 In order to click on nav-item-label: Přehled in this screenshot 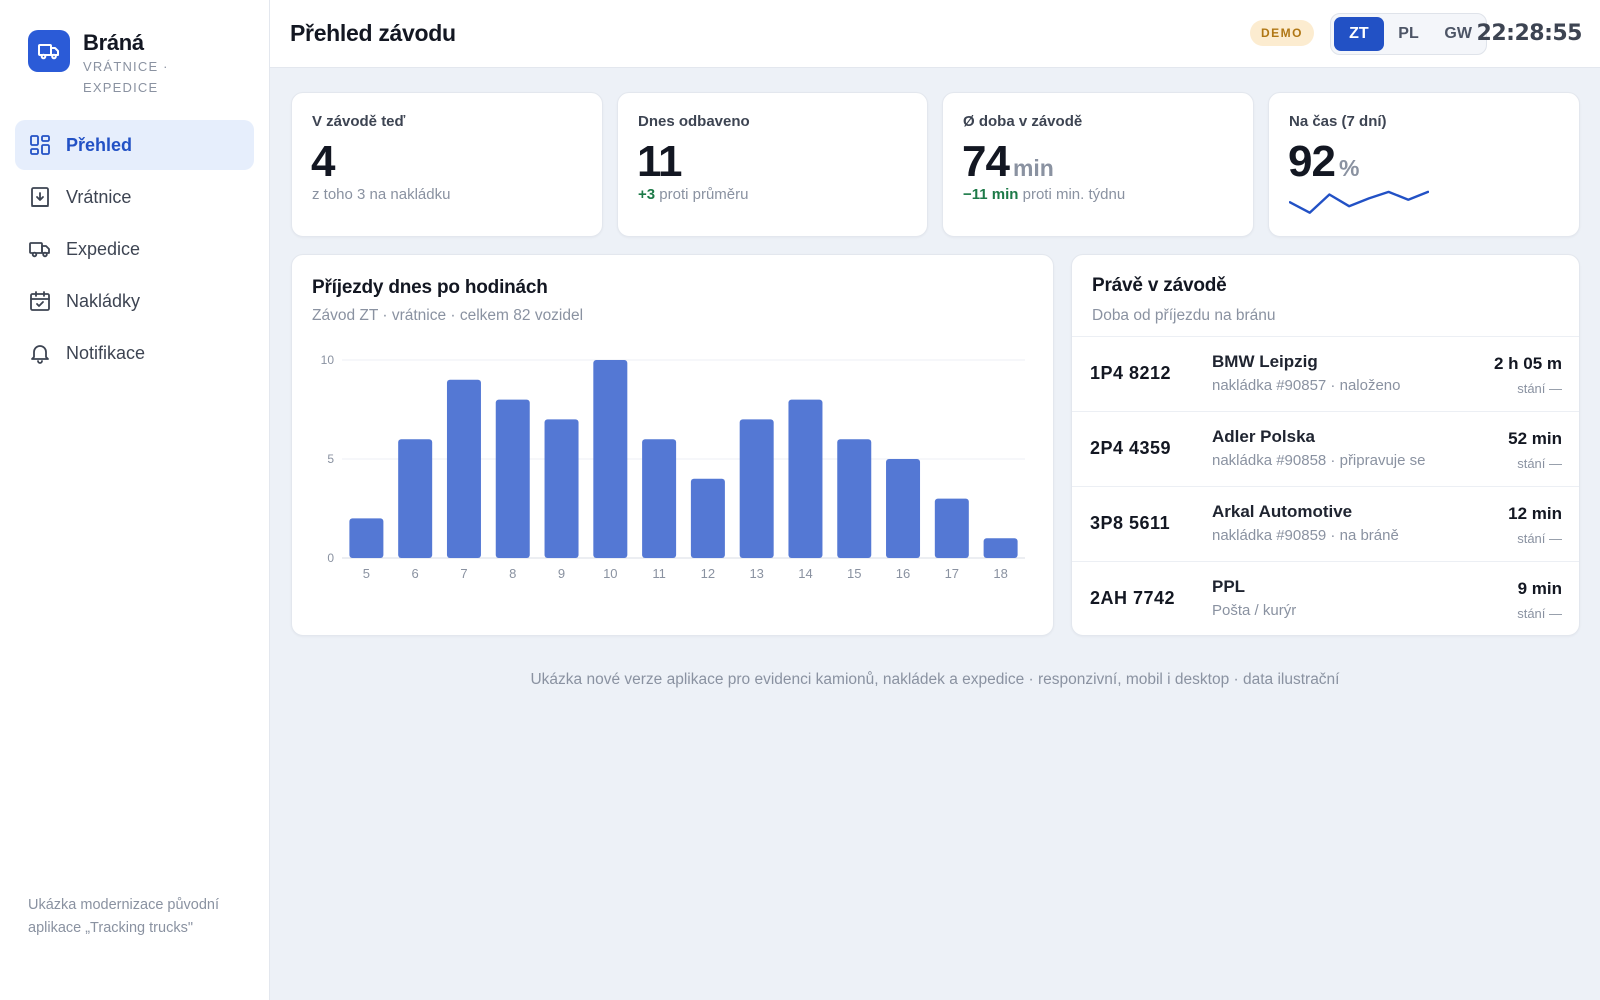, I will do `click(99, 144)`.